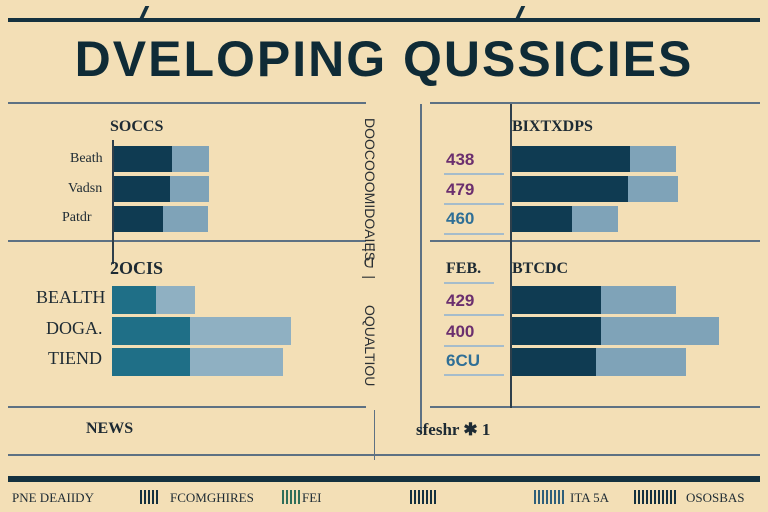 The width and height of the screenshot is (768, 512). I want to click on value-label: 479, so click(460, 189).